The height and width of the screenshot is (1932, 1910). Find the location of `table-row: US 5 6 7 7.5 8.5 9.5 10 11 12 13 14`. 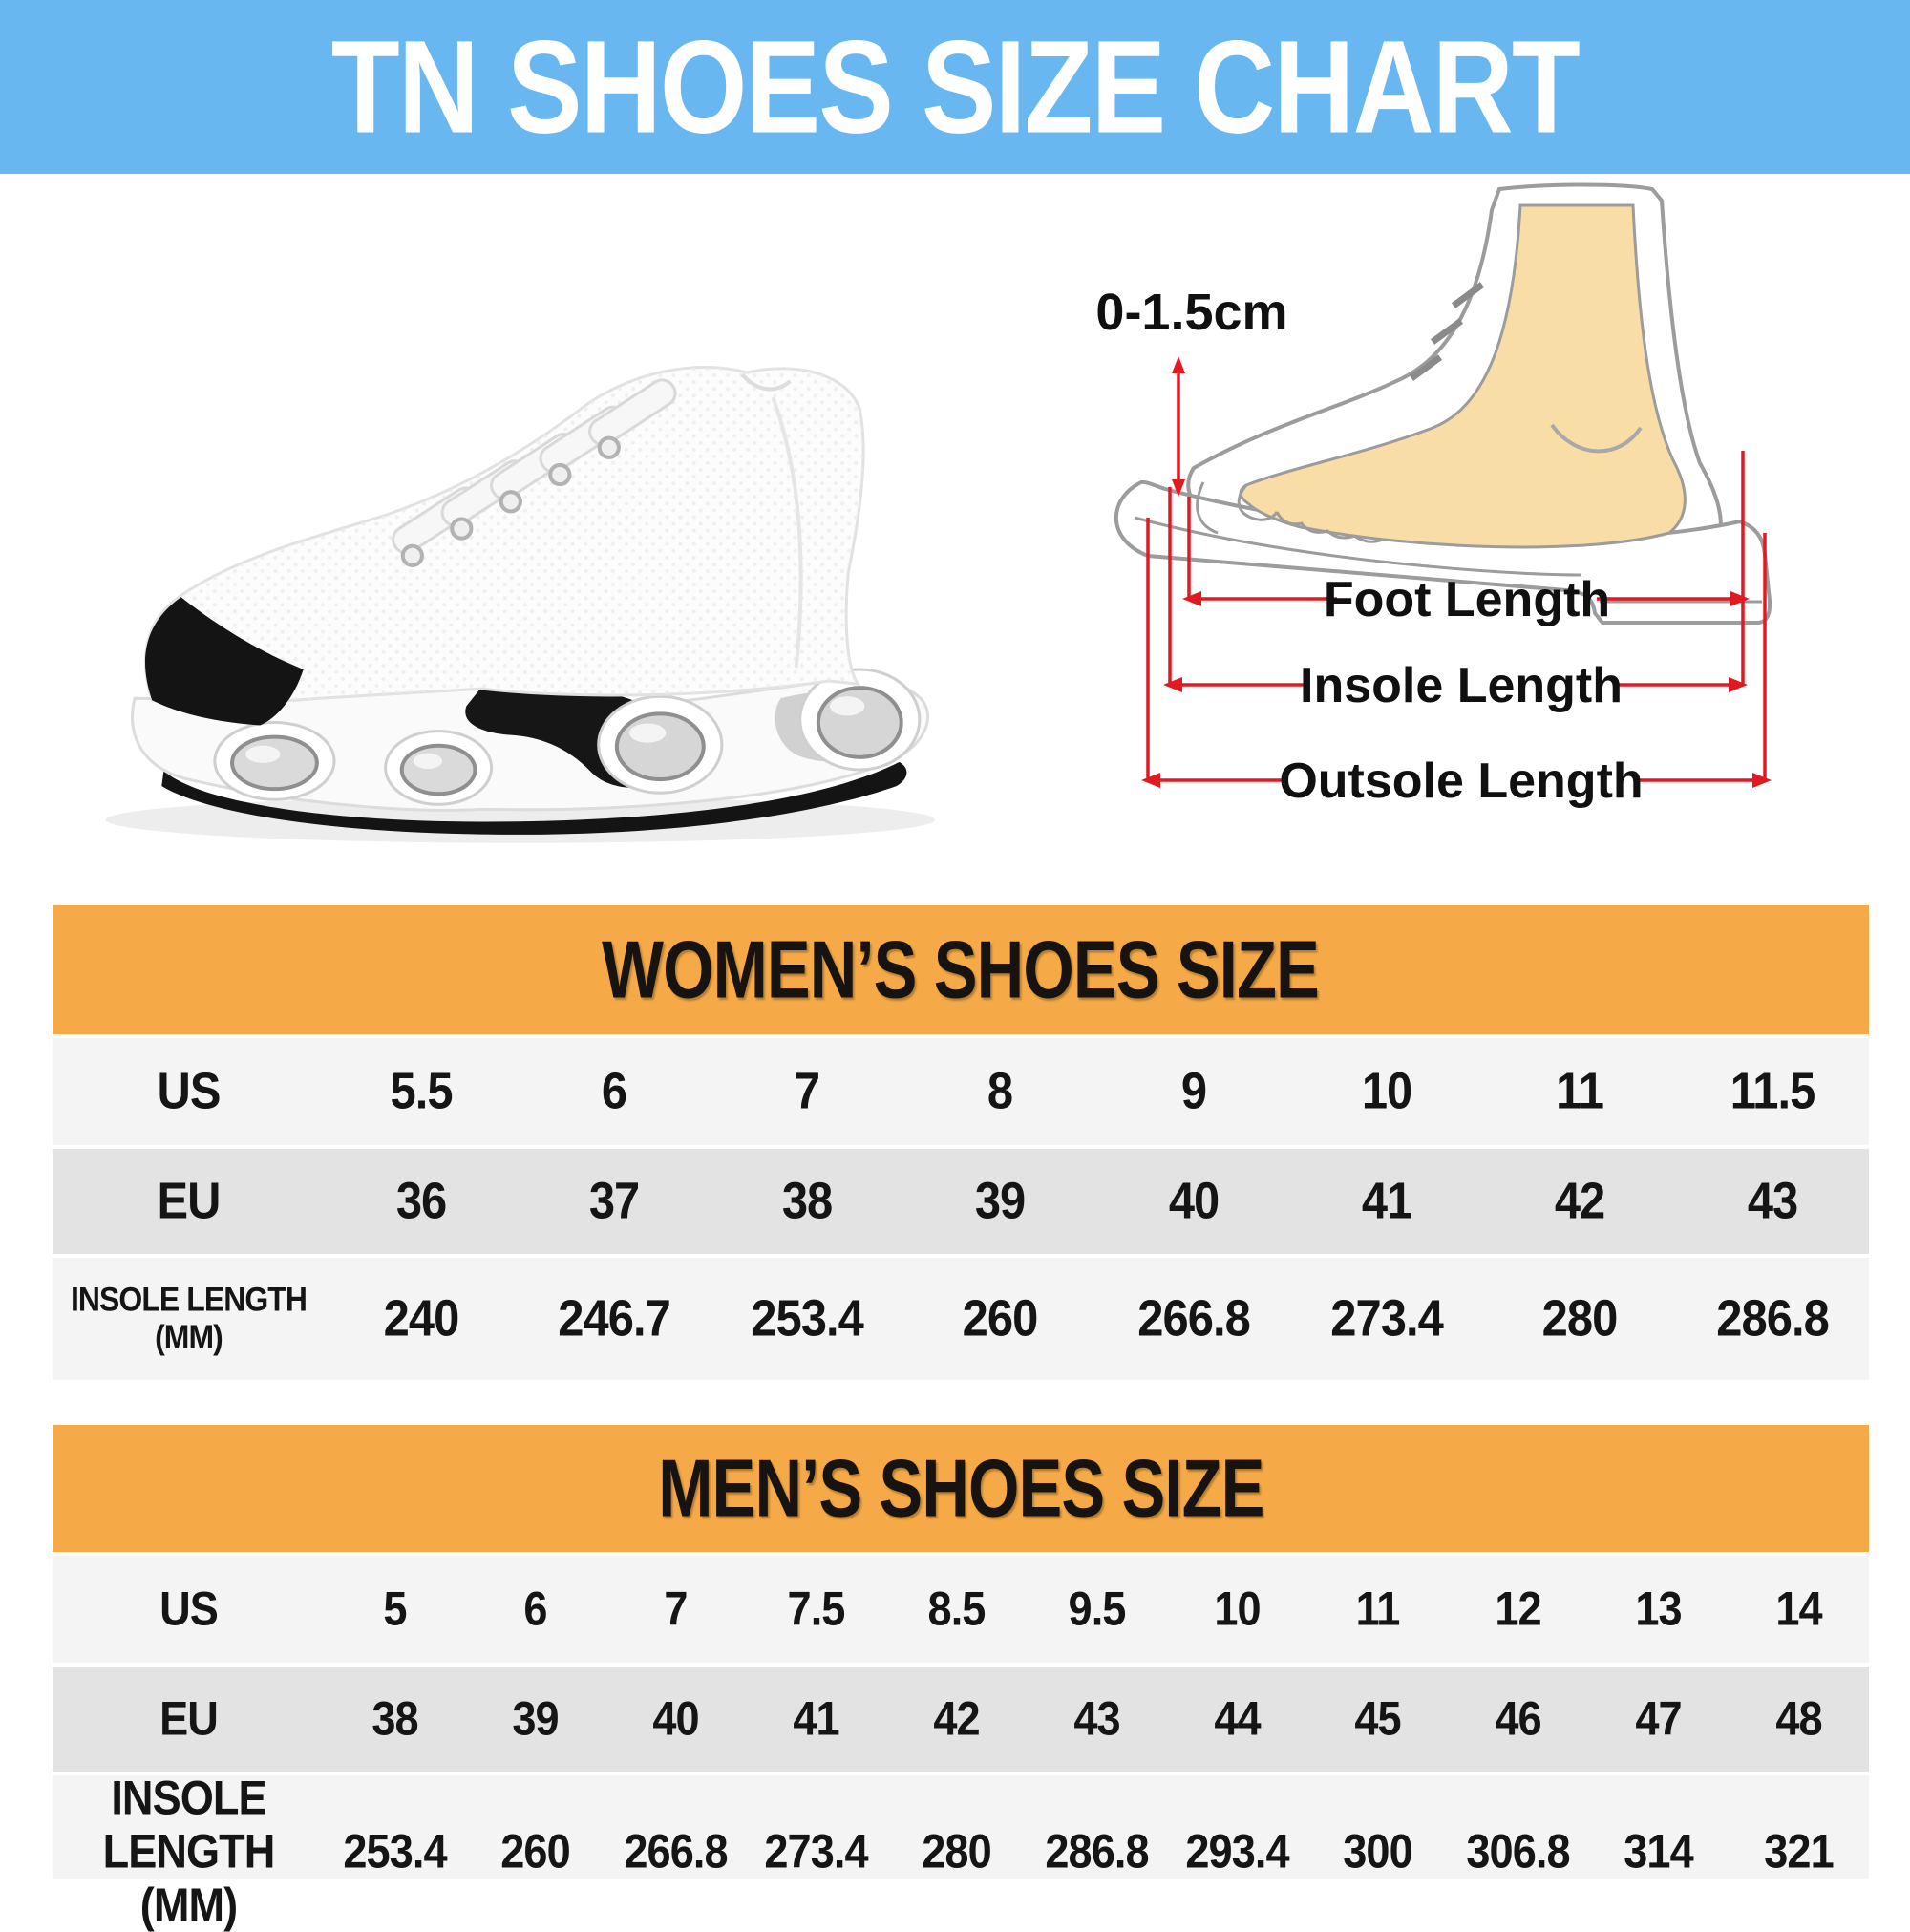

table-row: US 5 6 7 7.5 8.5 9.5 10 11 12 13 14 is located at coordinates (961, 1607).